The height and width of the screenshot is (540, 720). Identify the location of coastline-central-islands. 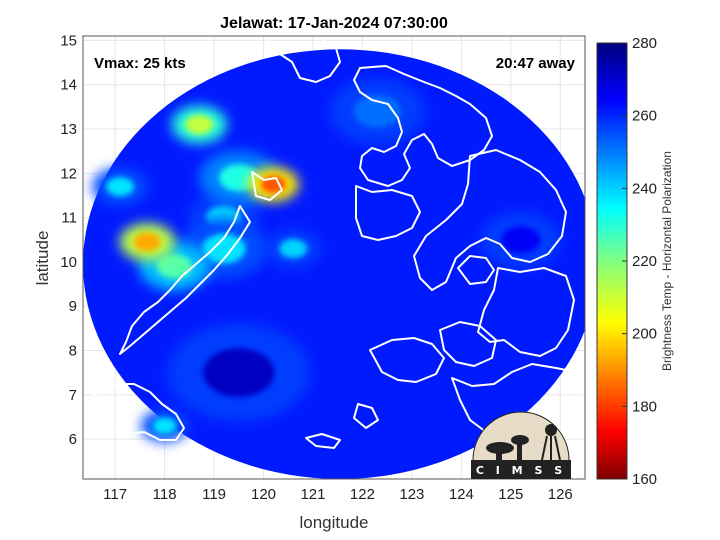
(407, 360).